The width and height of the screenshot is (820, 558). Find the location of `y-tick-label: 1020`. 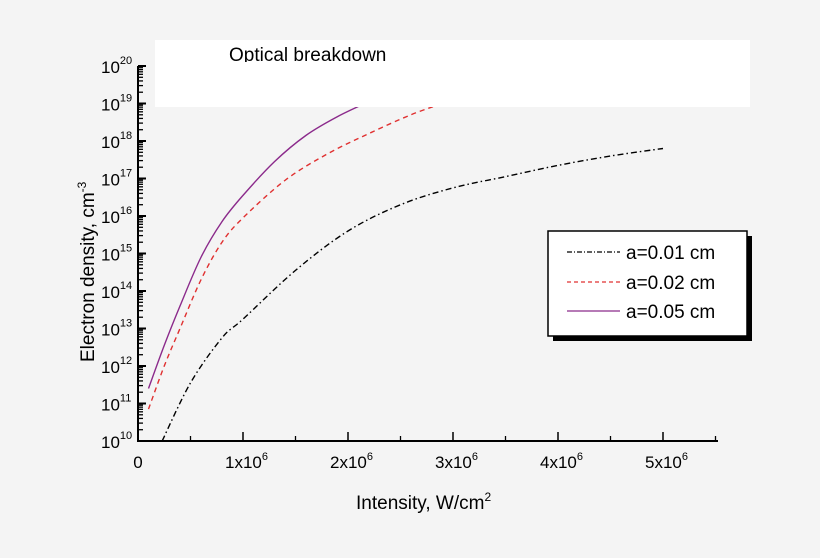

y-tick-label: 1020 is located at coordinates (116, 66).